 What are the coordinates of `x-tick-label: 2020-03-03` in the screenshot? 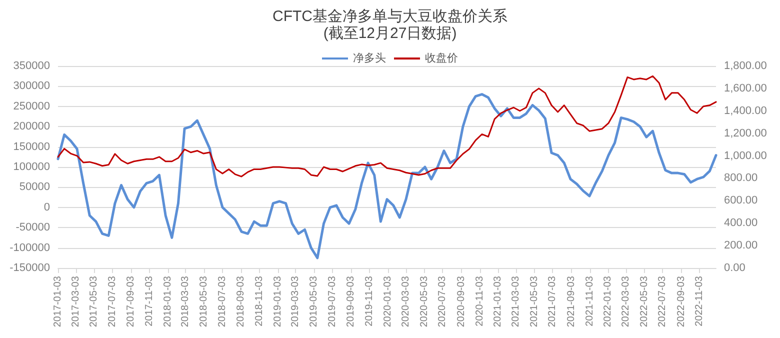 It's located at (406, 302).